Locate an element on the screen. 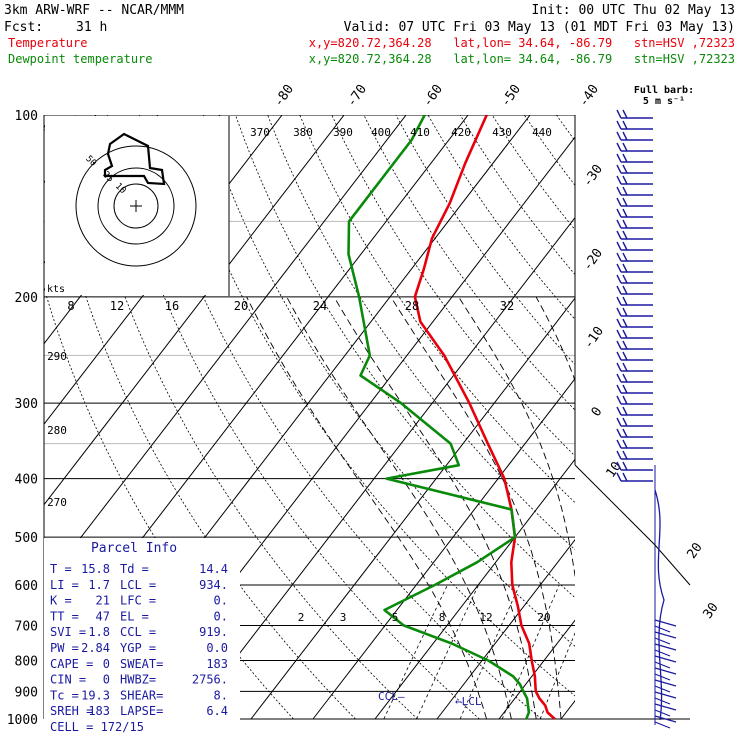  theta-label: 290 is located at coordinates (57, 356).